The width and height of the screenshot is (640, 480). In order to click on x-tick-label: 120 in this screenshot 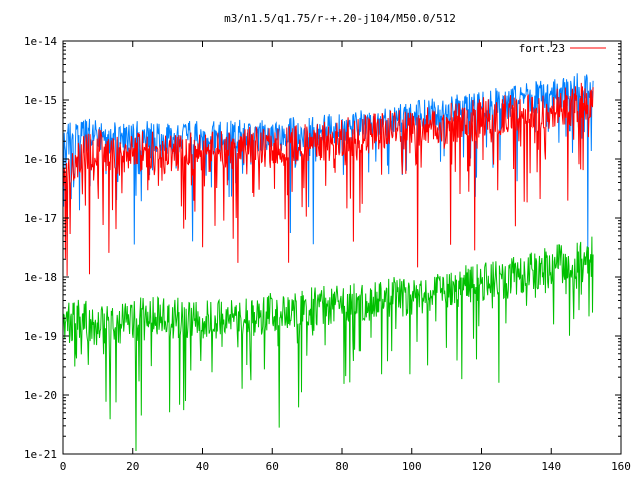, I will do `click(482, 466)`.